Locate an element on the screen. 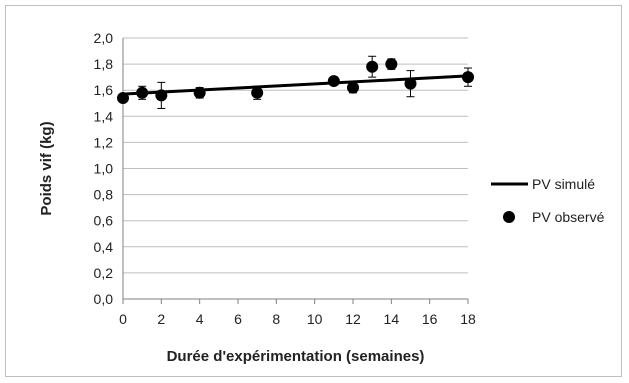  x-tick-label: 4 is located at coordinates (200, 319).